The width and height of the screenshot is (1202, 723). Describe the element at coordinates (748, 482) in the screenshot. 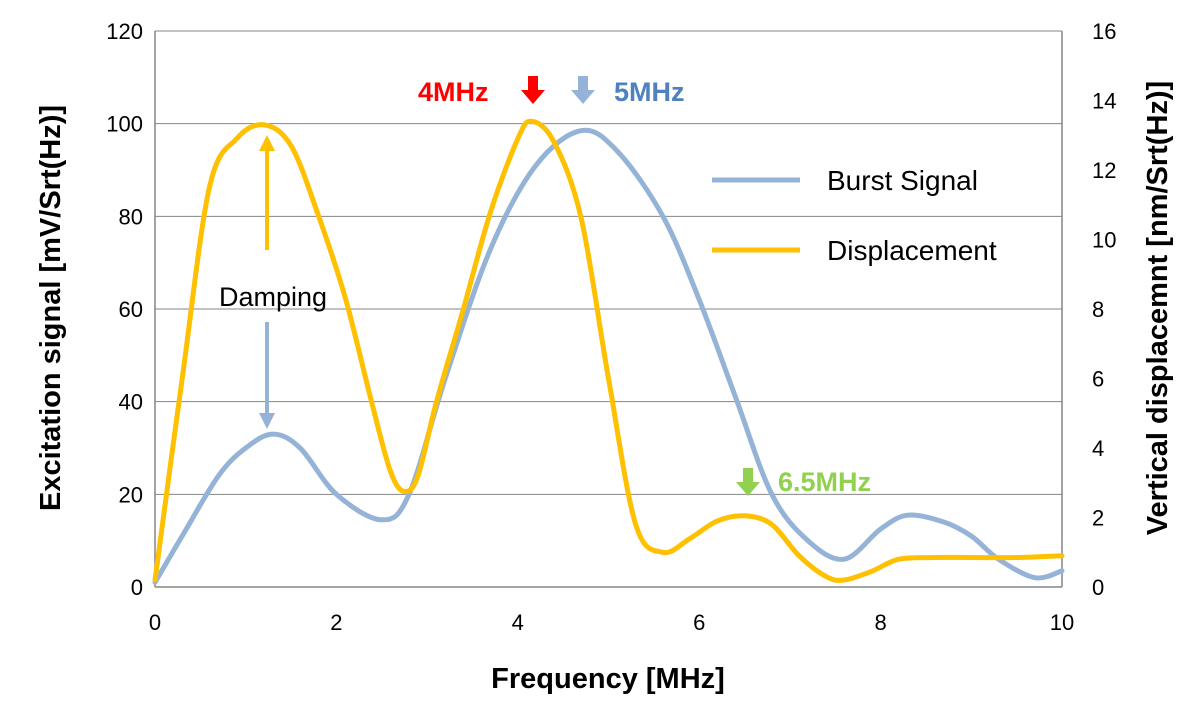

I see `arrow-6-5mhz-icon` at that location.